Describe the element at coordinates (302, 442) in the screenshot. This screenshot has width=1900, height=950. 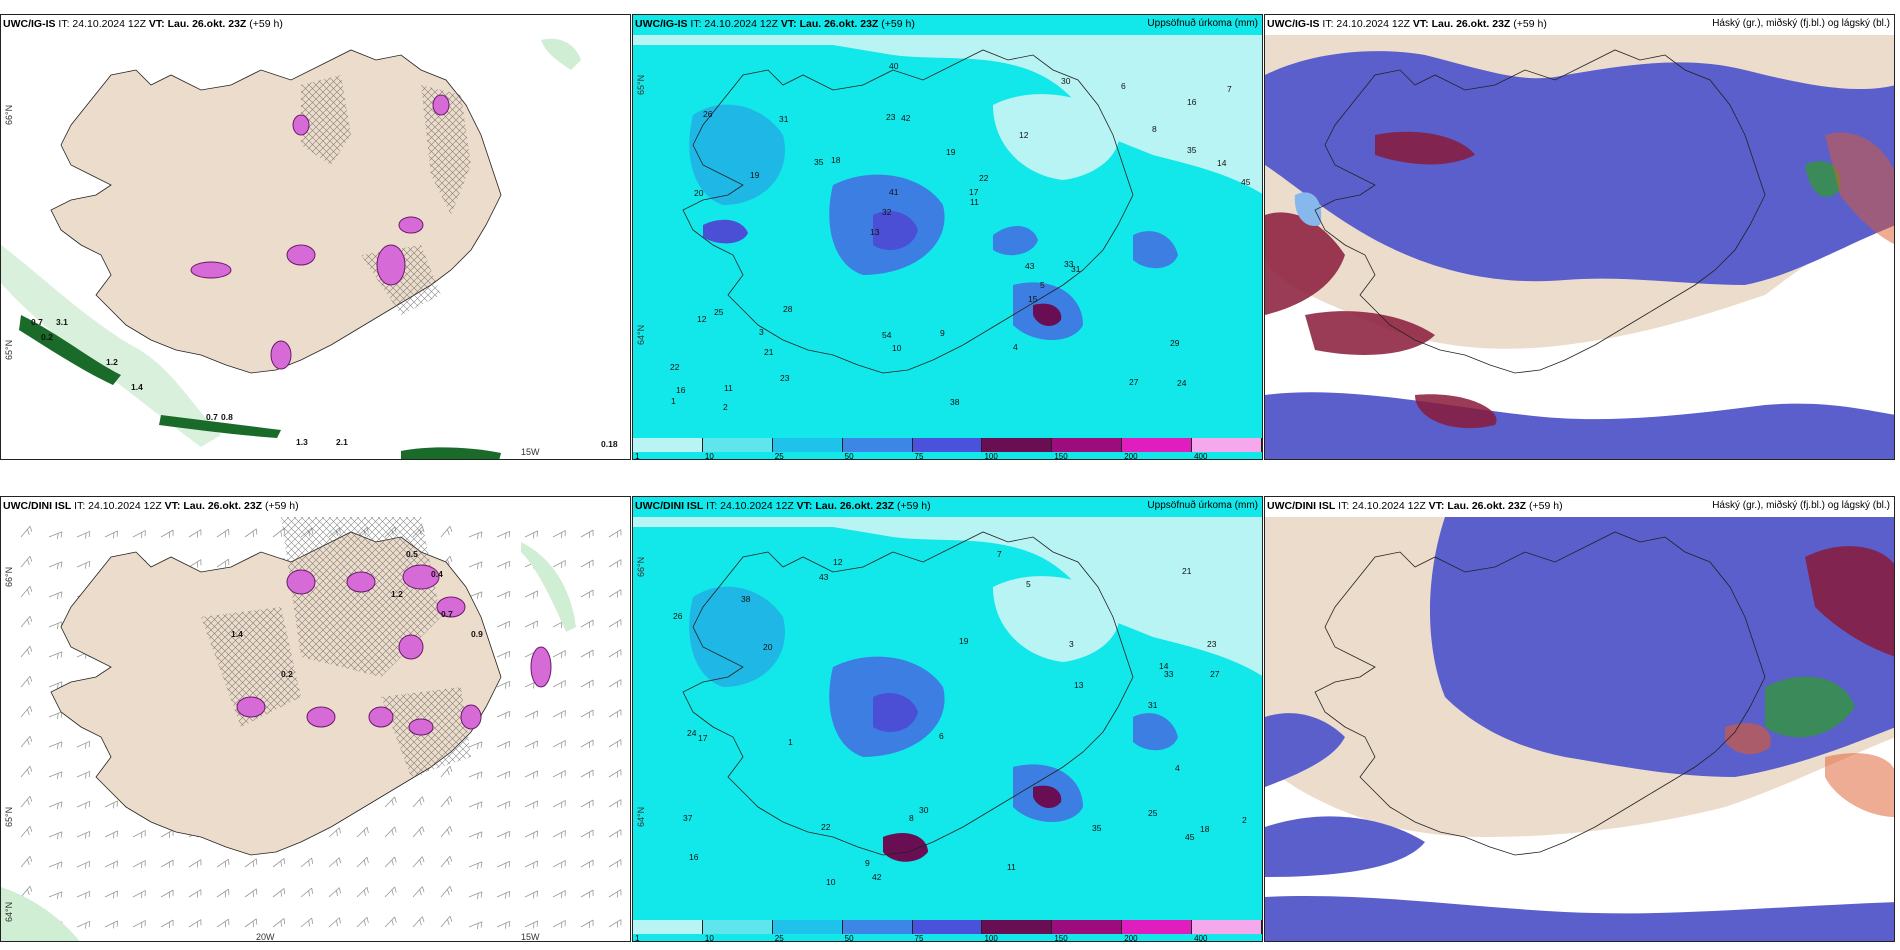
I see `value-label: 1.3` at that location.